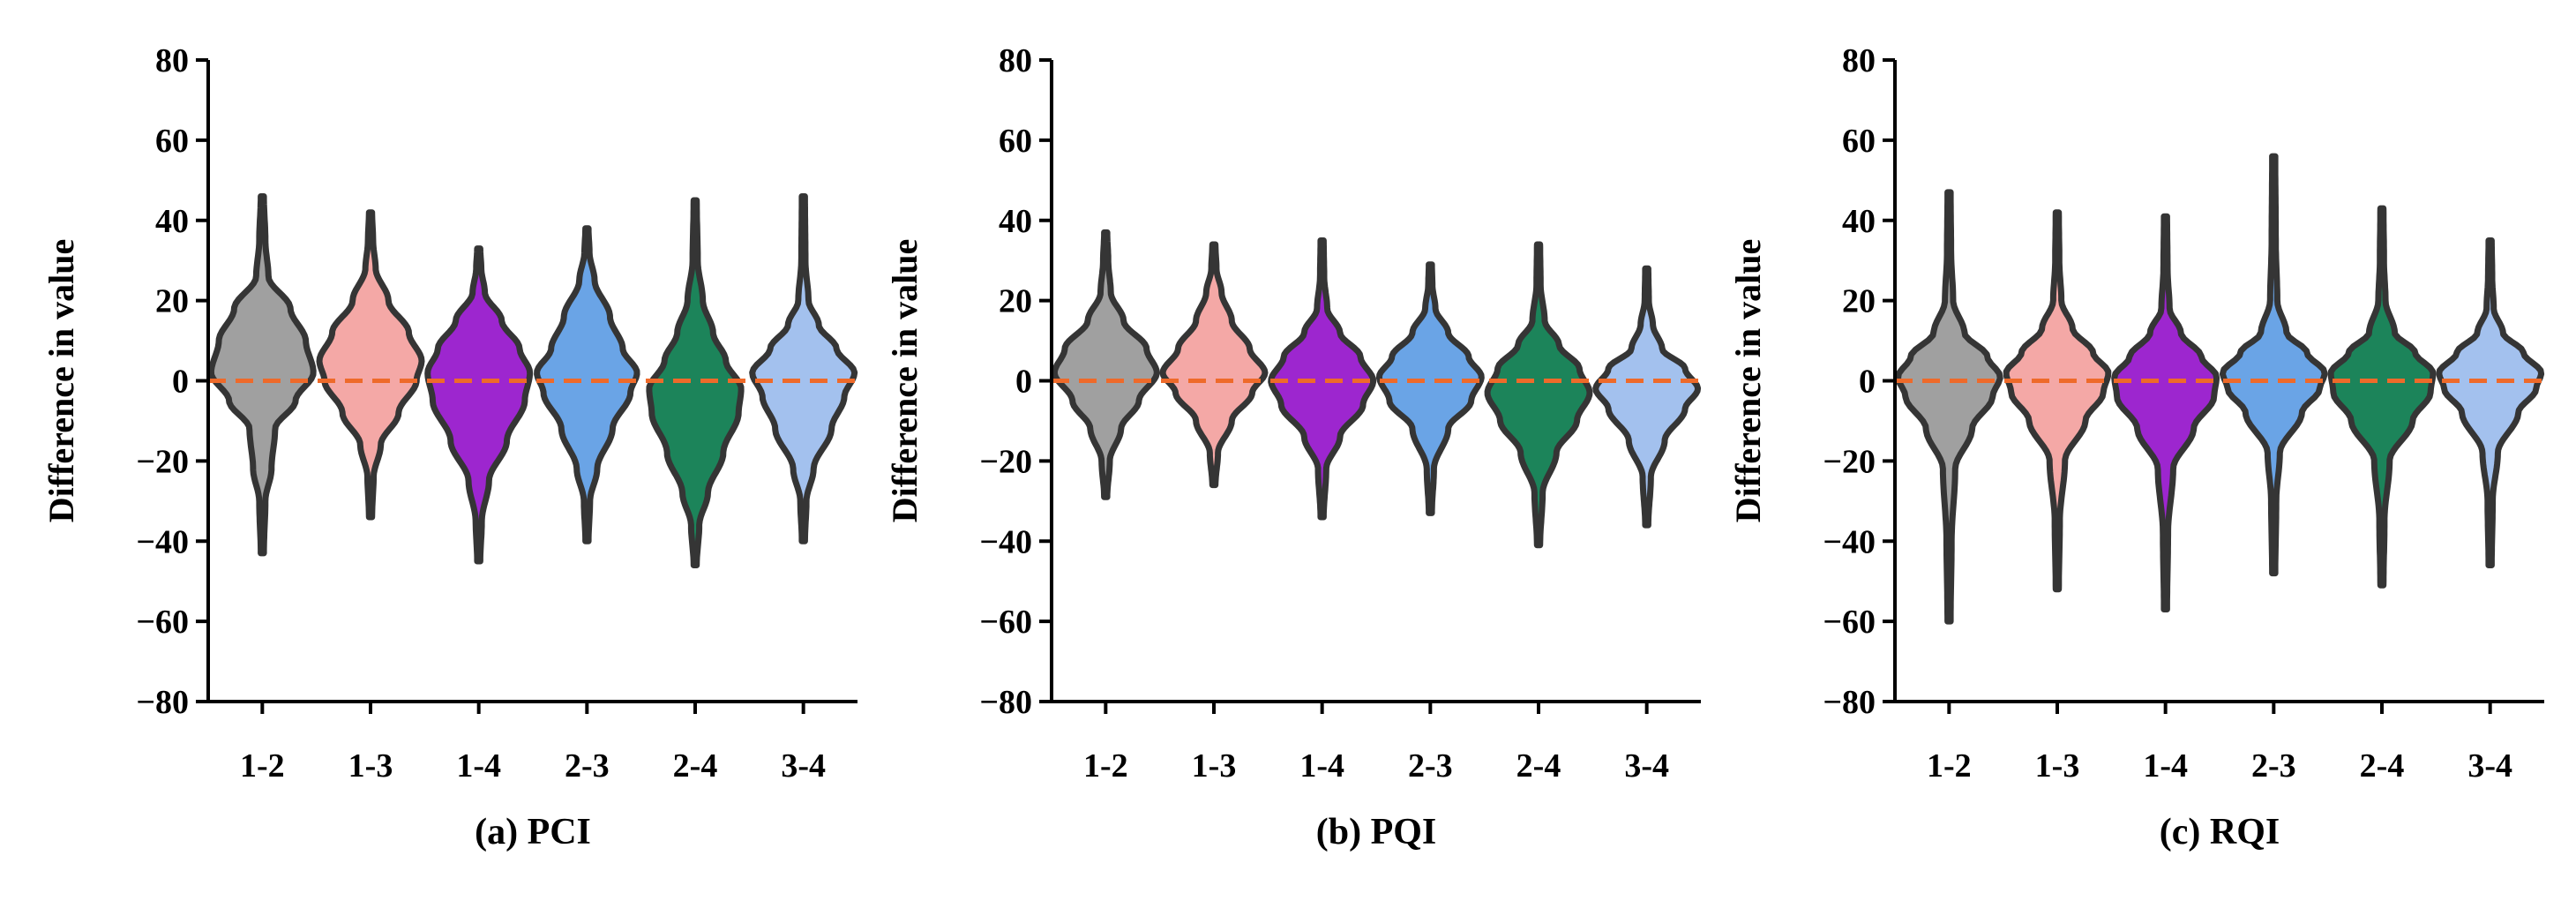  What do you see at coordinates (1376, 832) in the screenshot?
I see `panel-caption: (b) PQI` at bounding box center [1376, 832].